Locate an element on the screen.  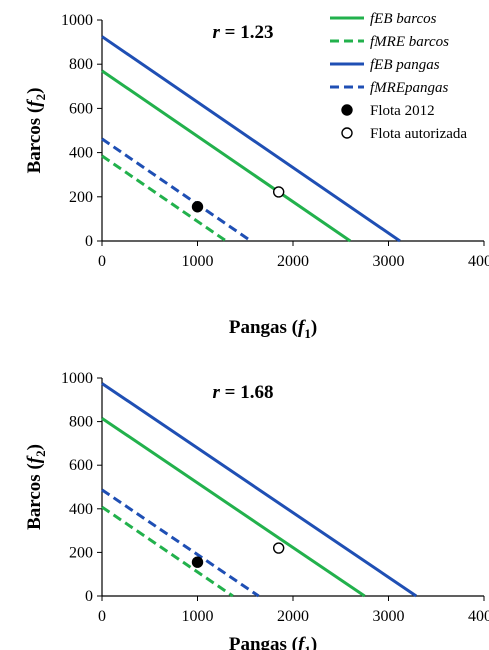
legend-label-flota-2012: Flota 2012 is located at coordinates (402, 111).